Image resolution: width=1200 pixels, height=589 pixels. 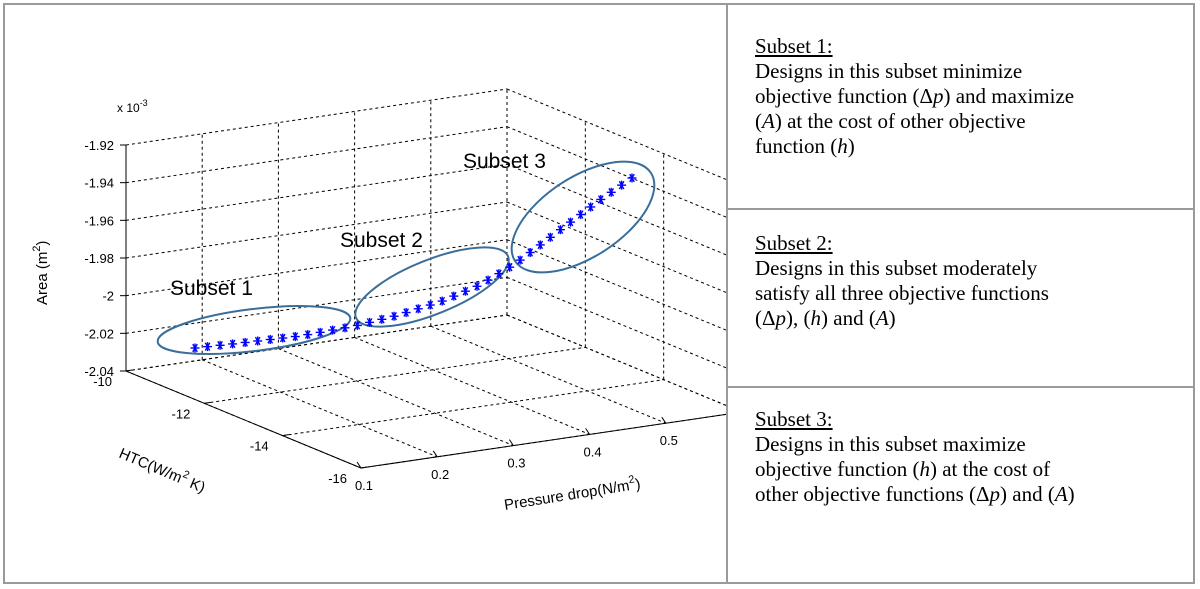 What do you see at coordinates (108, 296) in the screenshot?
I see `z-tick-label: -2` at bounding box center [108, 296].